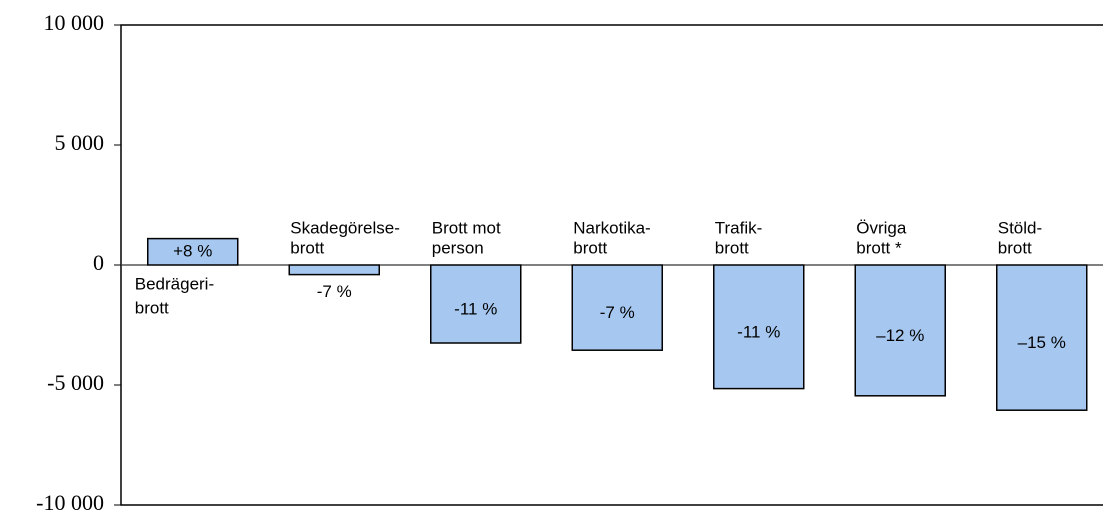 The width and height of the screenshot is (1103, 512). What do you see at coordinates (74, 22) in the screenshot?
I see `y-tick-label: 10 000` at bounding box center [74, 22].